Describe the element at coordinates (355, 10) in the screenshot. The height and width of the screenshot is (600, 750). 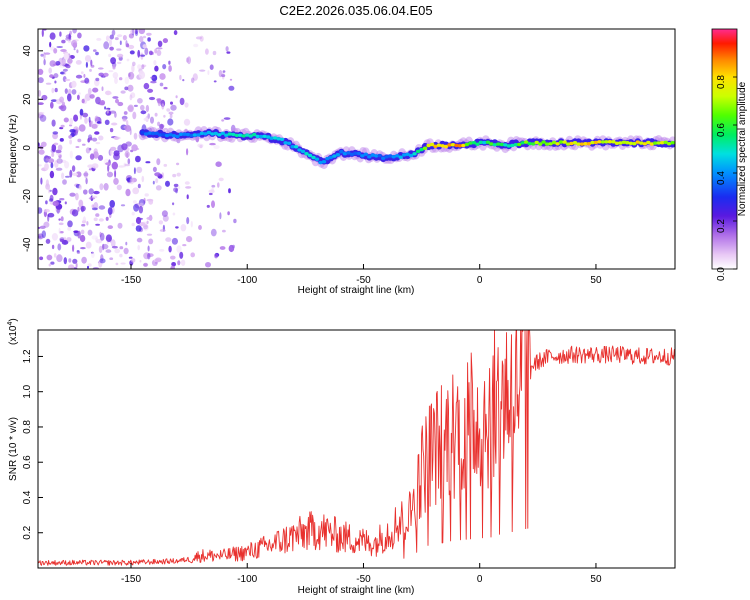
I see `chart-title: C2E2.2026.035.06.04.E05` at that location.